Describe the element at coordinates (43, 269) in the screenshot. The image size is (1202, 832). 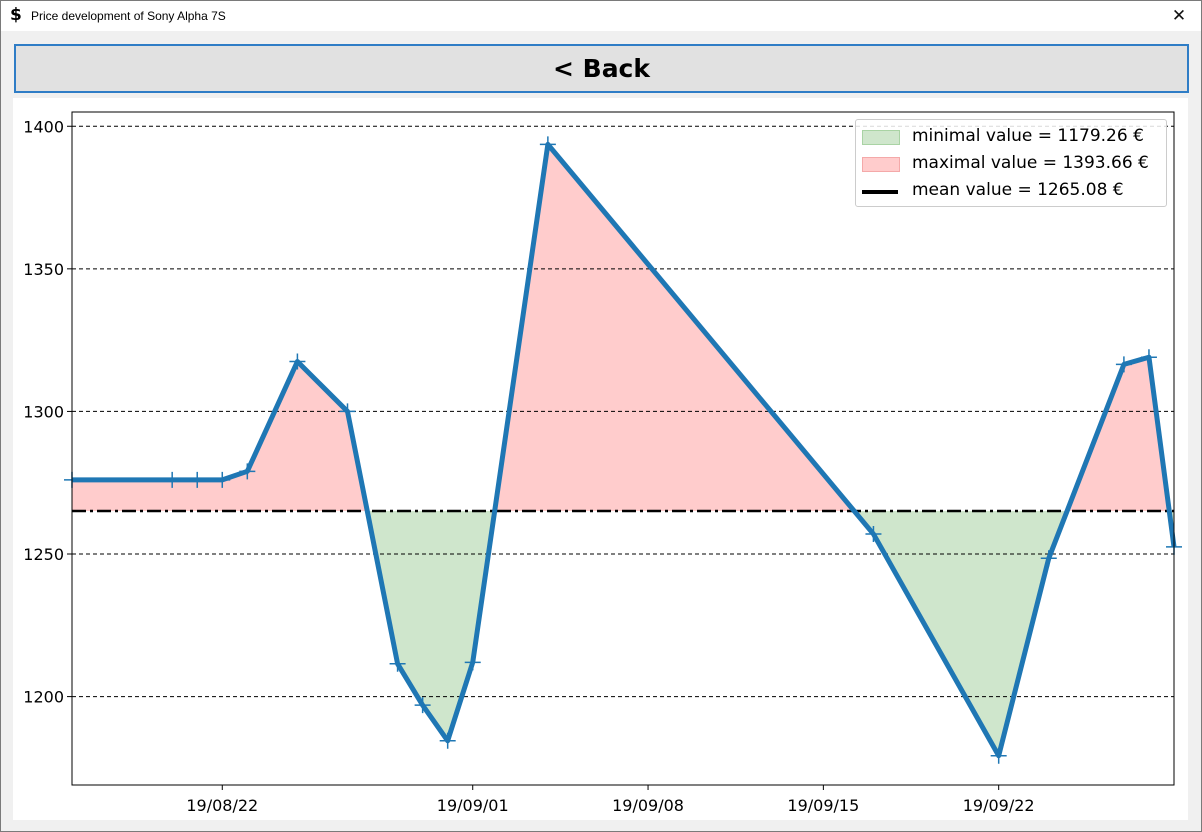
I see `y-tick-label-1350: 1350` at that location.